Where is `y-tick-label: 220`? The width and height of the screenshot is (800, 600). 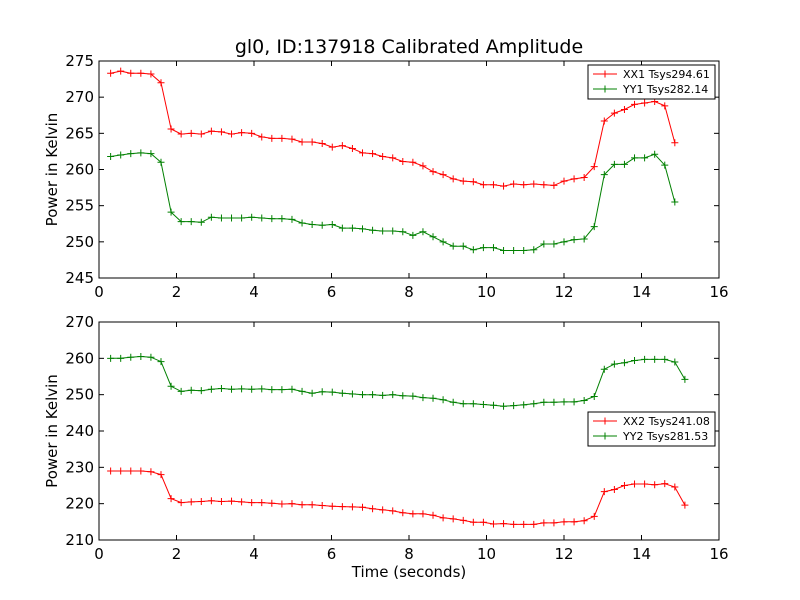
y-tick-label: 220 is located at coordinates (79, 504).